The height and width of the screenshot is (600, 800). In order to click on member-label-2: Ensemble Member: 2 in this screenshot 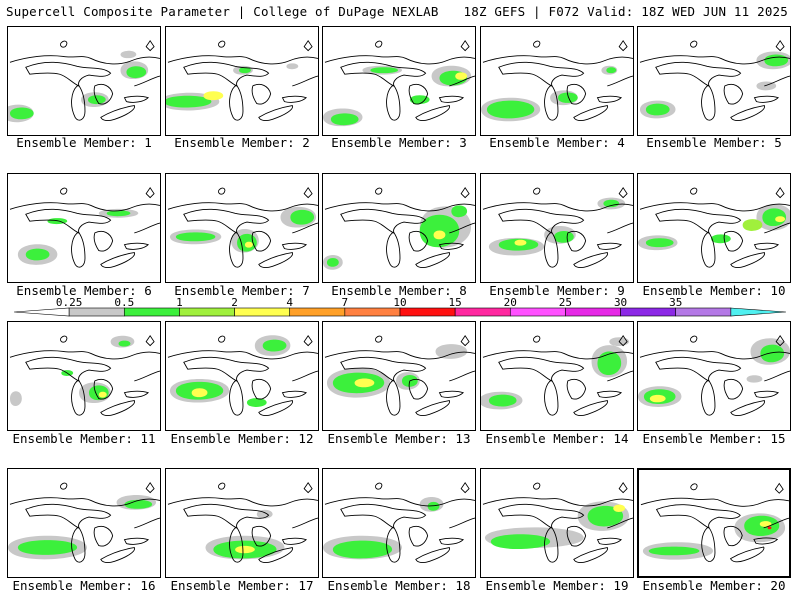, I will do `click(242, 142)`.